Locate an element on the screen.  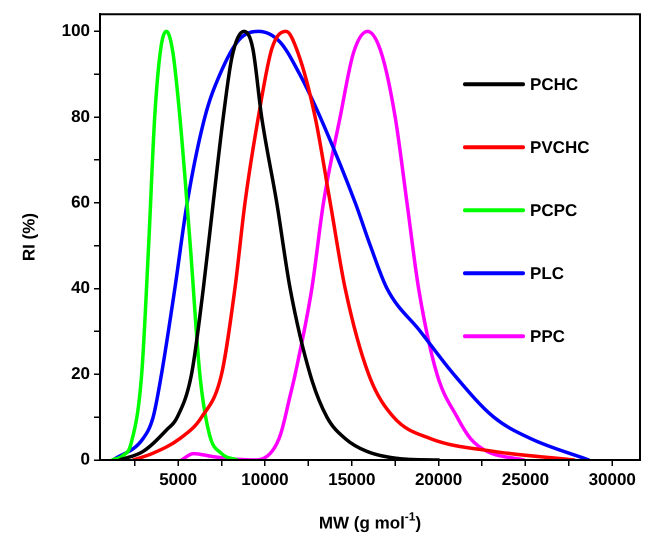
x-tick-label: 15000 is located at coordinates (352, 479).